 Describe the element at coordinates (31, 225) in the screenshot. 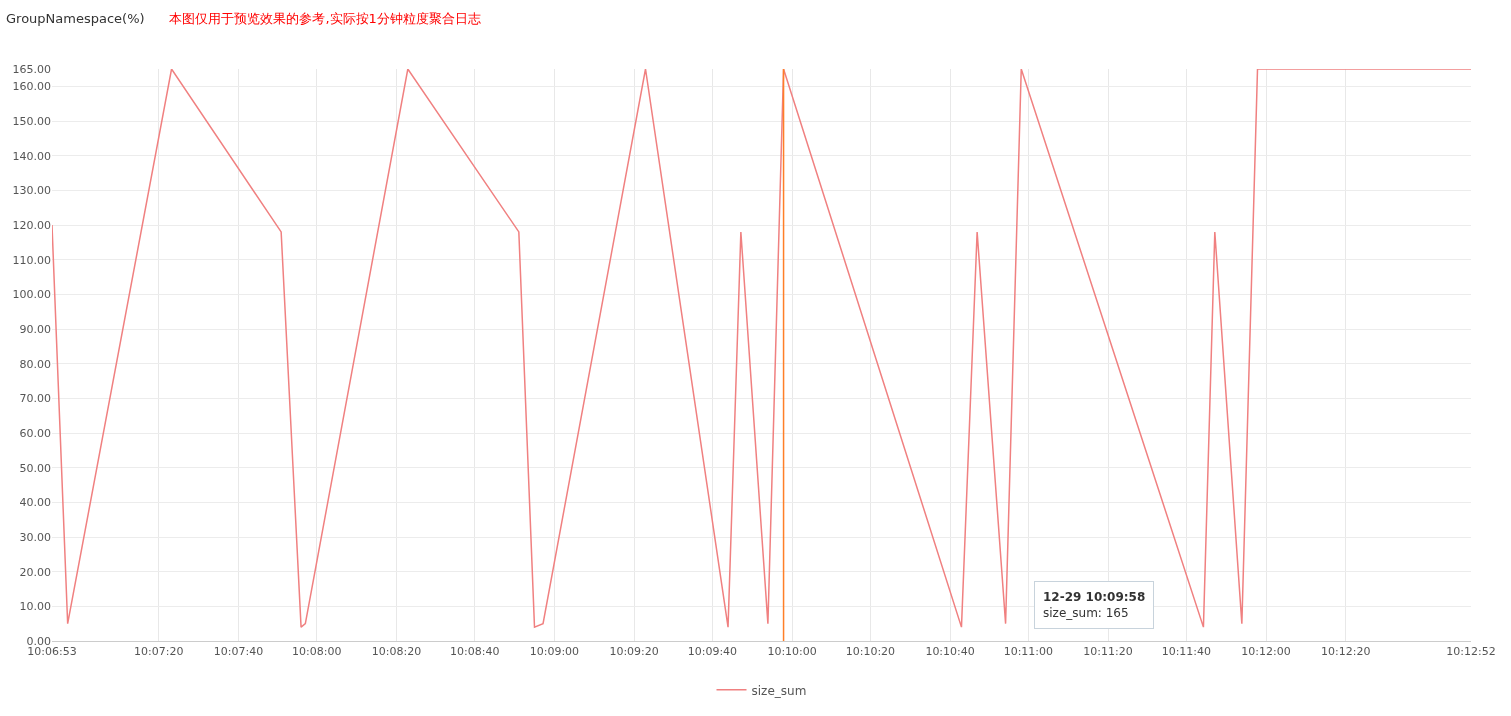

I see `y-tick-label: 120.00` at that location.